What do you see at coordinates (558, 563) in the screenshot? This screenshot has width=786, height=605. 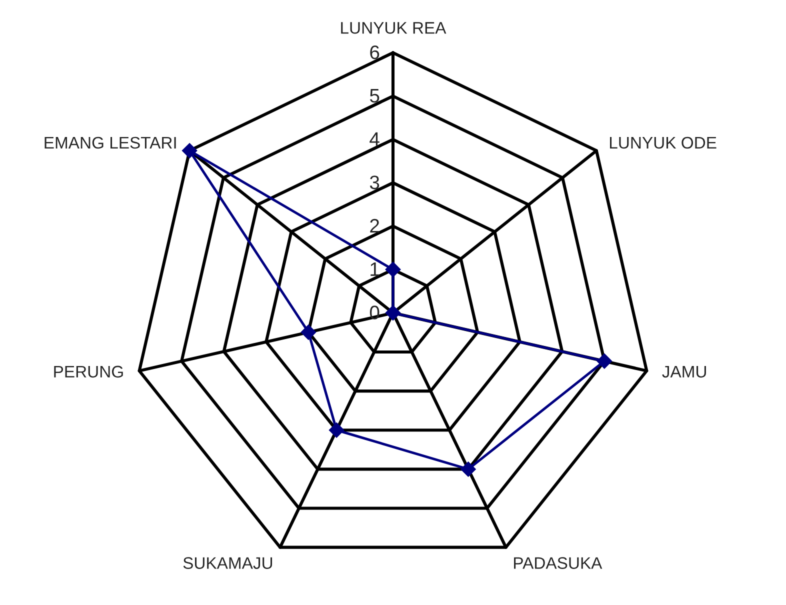 I see `spoke-label: PADASUKA` at bounding box center [558, 563].